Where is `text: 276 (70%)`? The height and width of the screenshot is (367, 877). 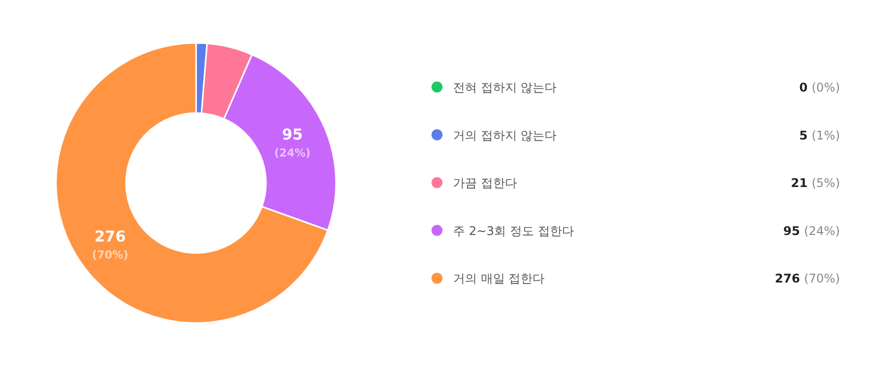
text: 276 (70%) is located at coordinates (807, 279).